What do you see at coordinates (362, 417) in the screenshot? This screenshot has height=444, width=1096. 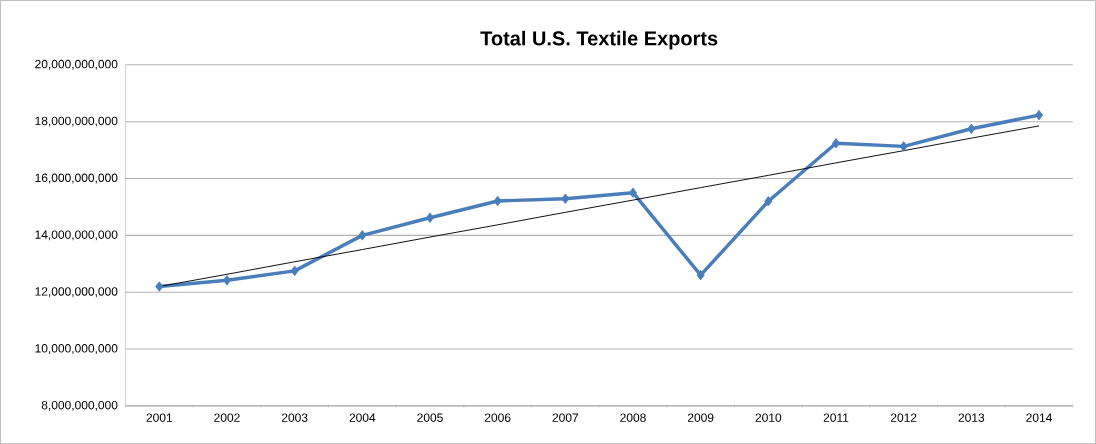 I see `x-tick-label: 2004` at bounding box center [362, 417].